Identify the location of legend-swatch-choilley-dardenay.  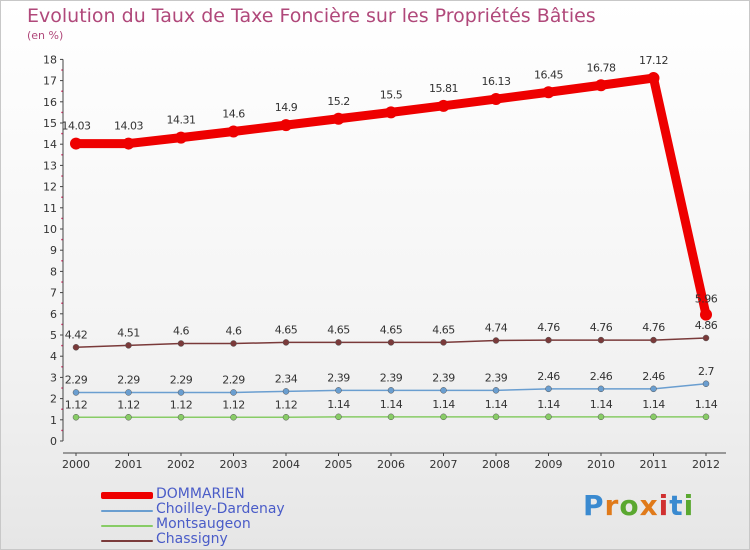
(127, 511).